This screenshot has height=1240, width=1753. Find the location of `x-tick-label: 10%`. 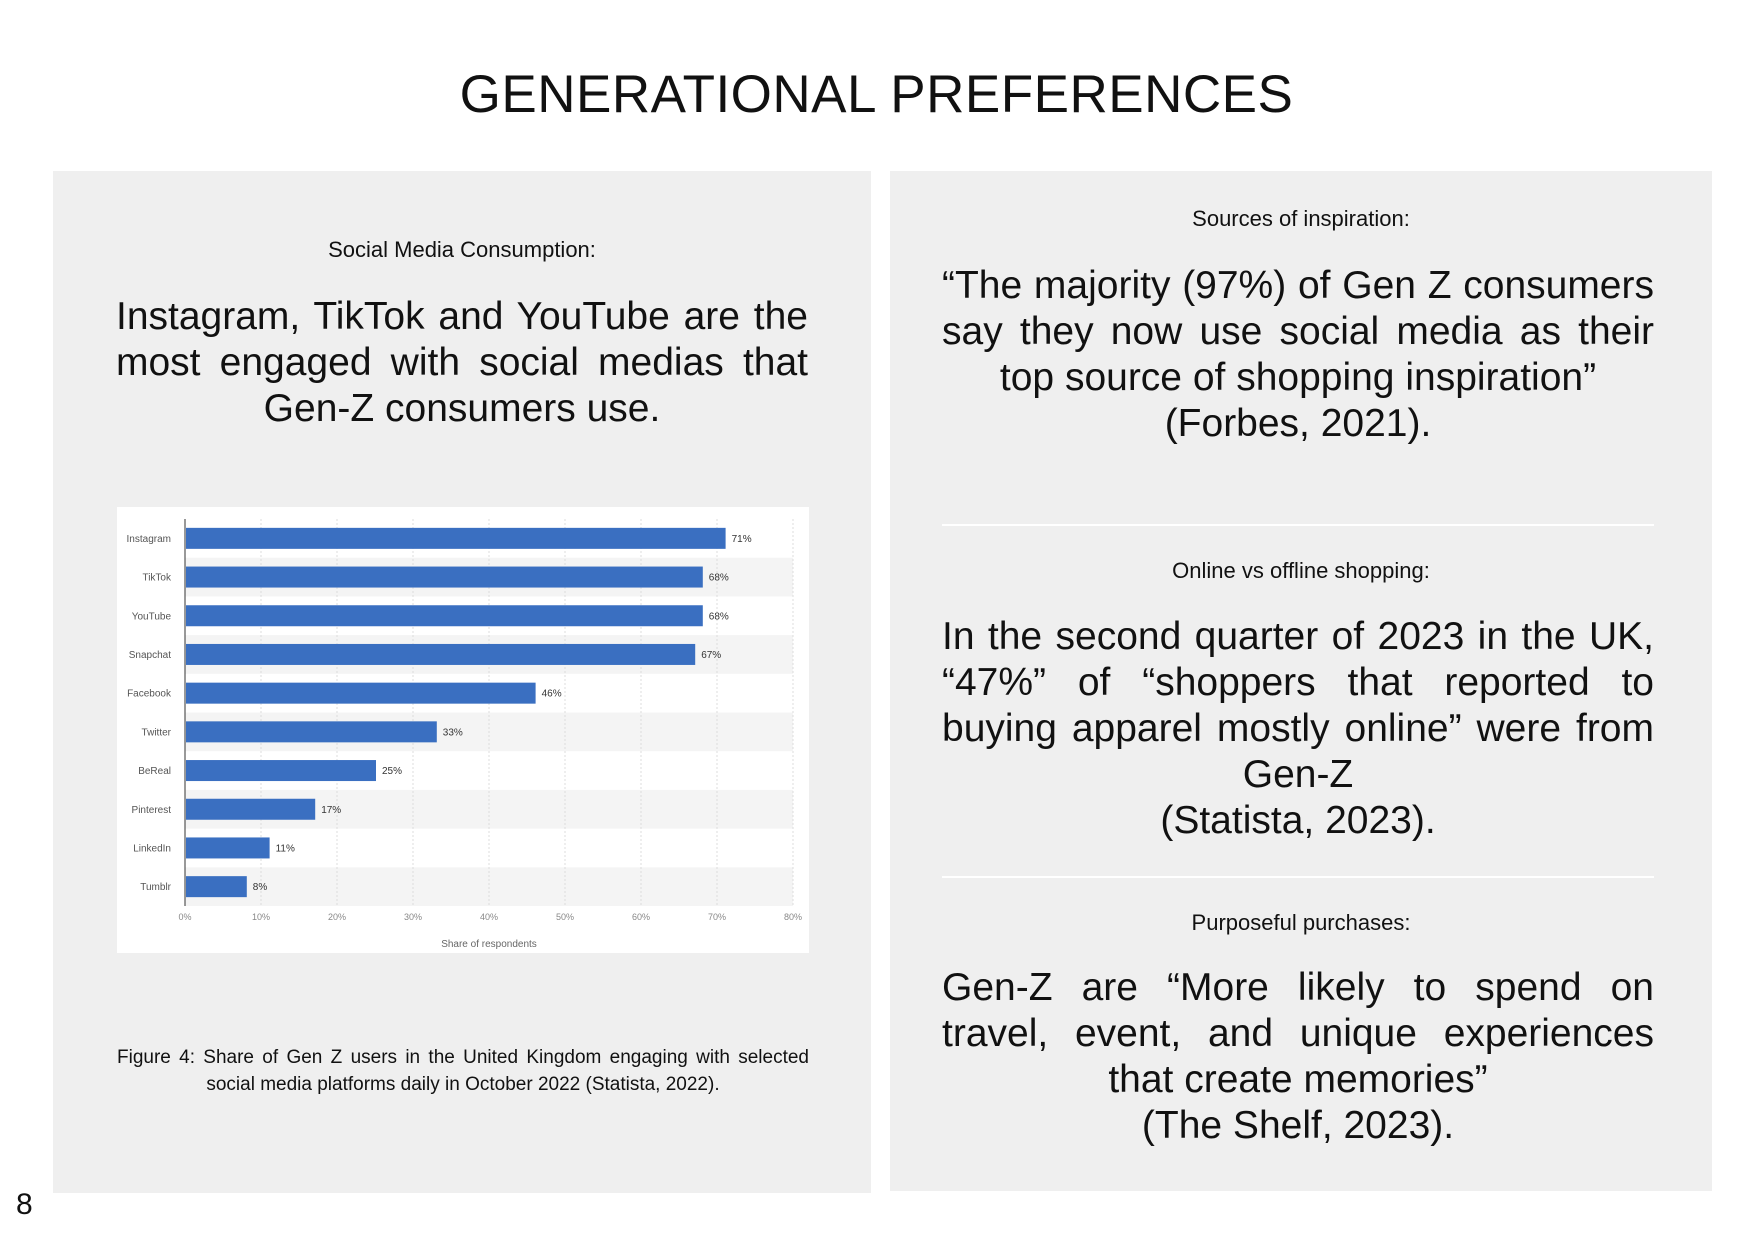

x-tick-label: 10% is located at coordinates (261, 917).